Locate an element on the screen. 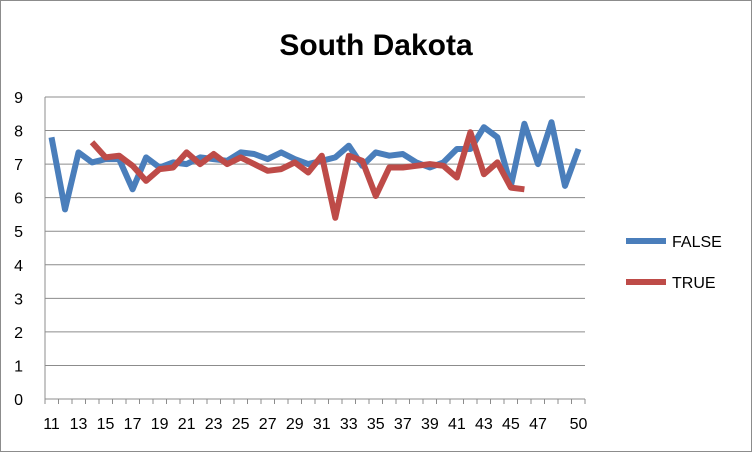 This screenshot has width=752, height=452. y-tick-label: 4 is located at coordinates (18, 266).